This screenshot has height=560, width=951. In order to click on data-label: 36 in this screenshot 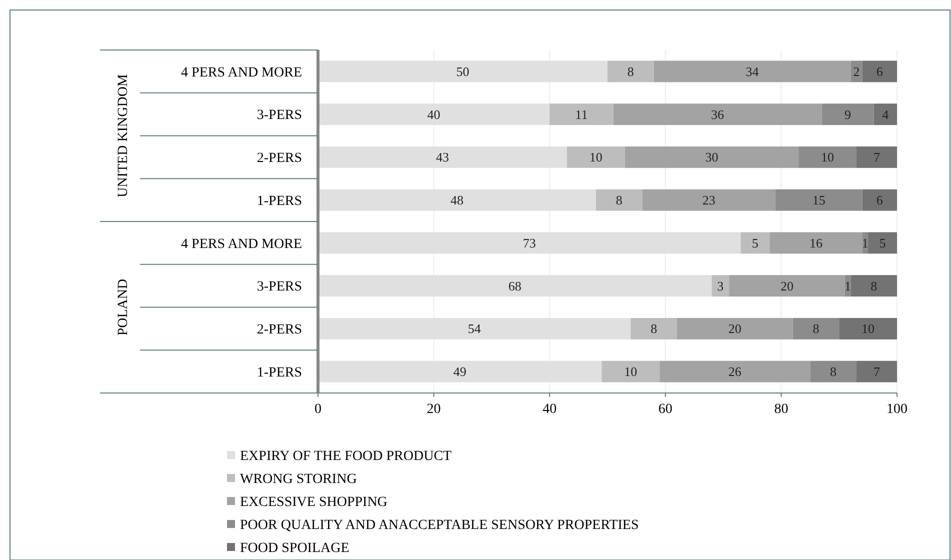, I will do `click(718, 114)`.